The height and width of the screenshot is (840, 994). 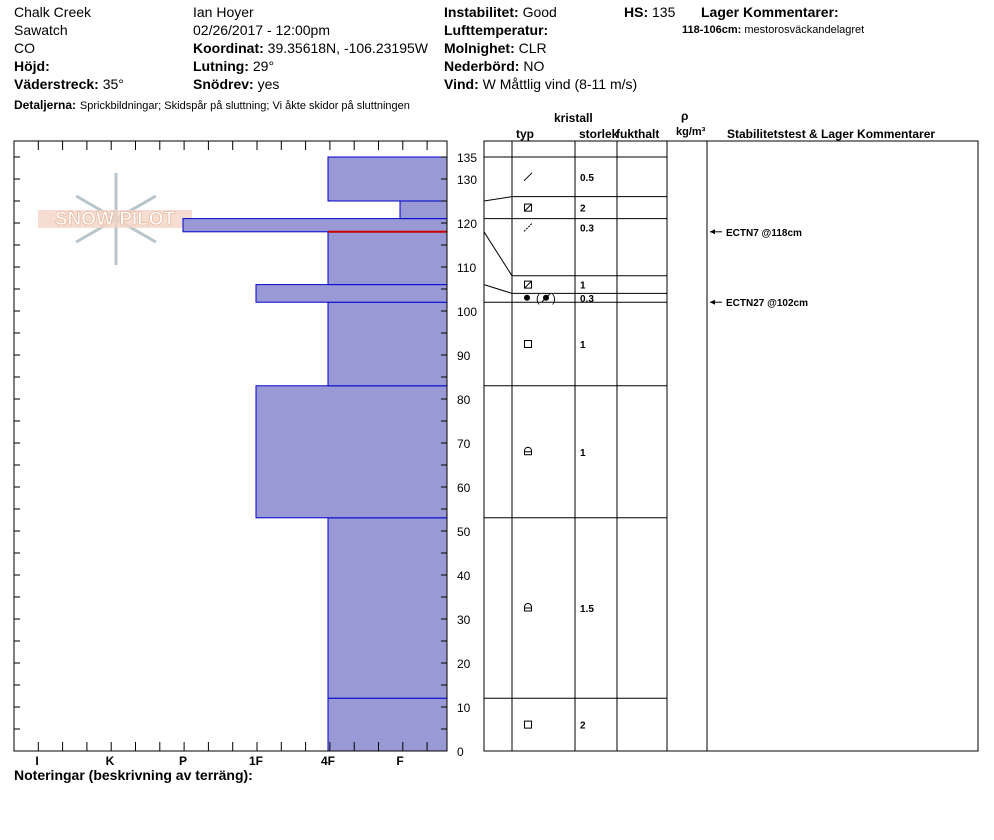 What do you see at coordinates (464, 400) in the screenshot?
I see `depth-label: 80` at bounding box center [464, 400].